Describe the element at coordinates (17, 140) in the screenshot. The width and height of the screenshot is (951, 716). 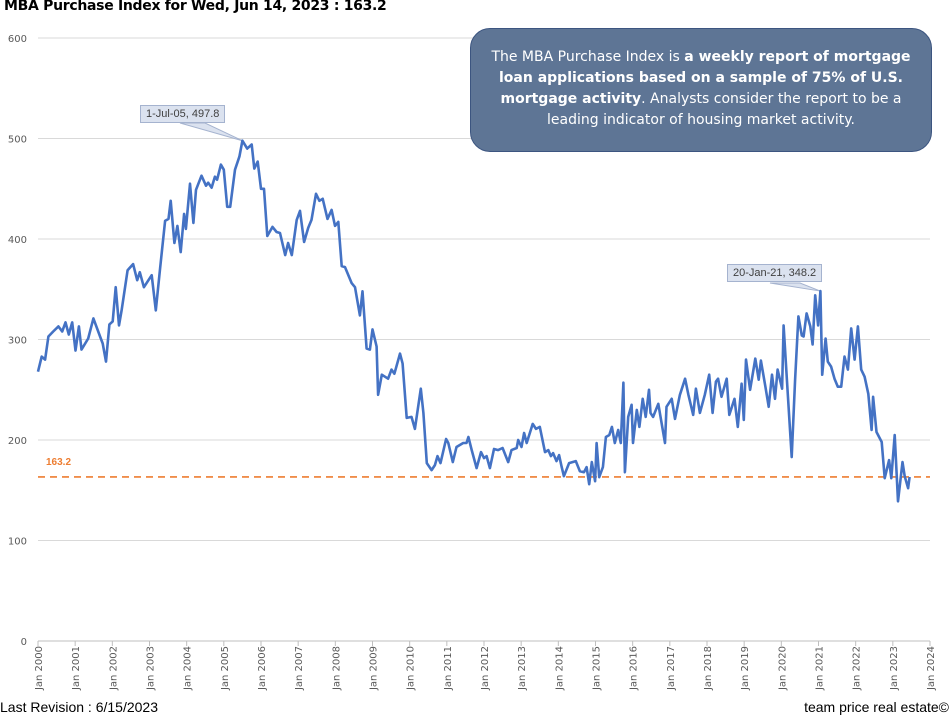
I see `y-tick-label: 500` at that location.